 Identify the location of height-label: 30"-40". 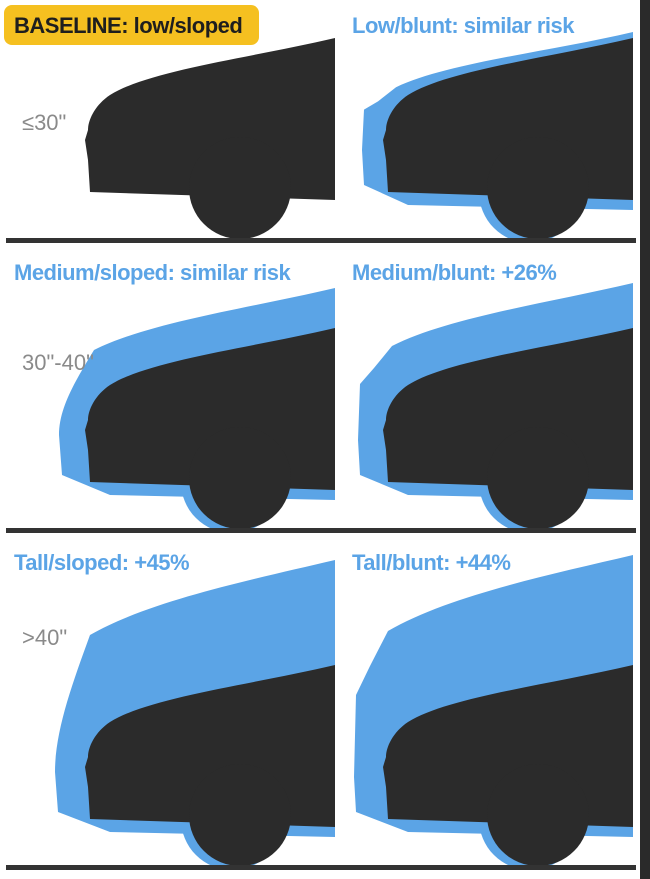
(58, 362).